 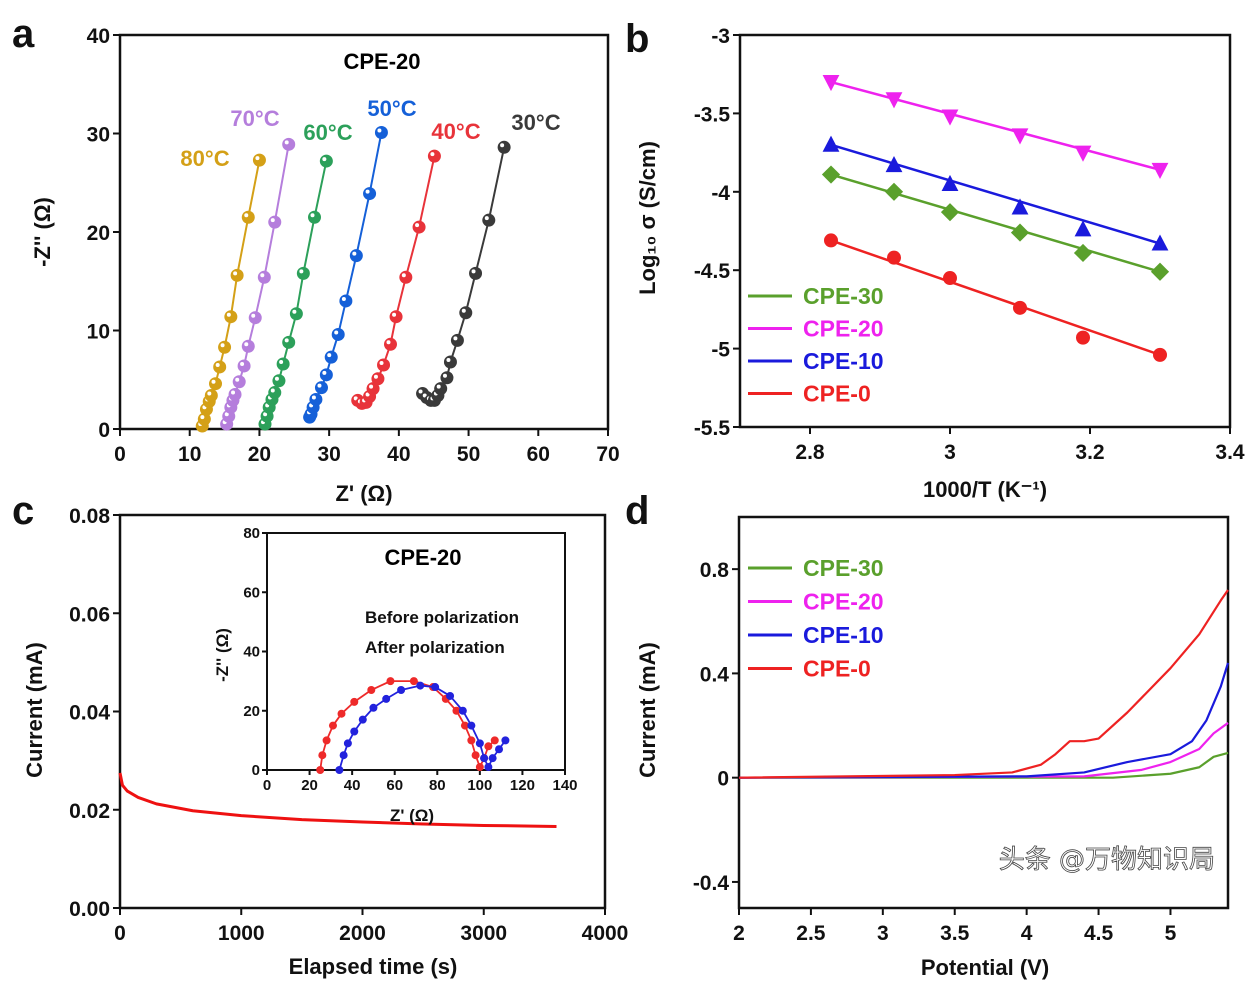 What do you see at coordinates (241, 933) in the screenshot?
I see `x-tick-label: 1000` at bounding box center [241, 933].